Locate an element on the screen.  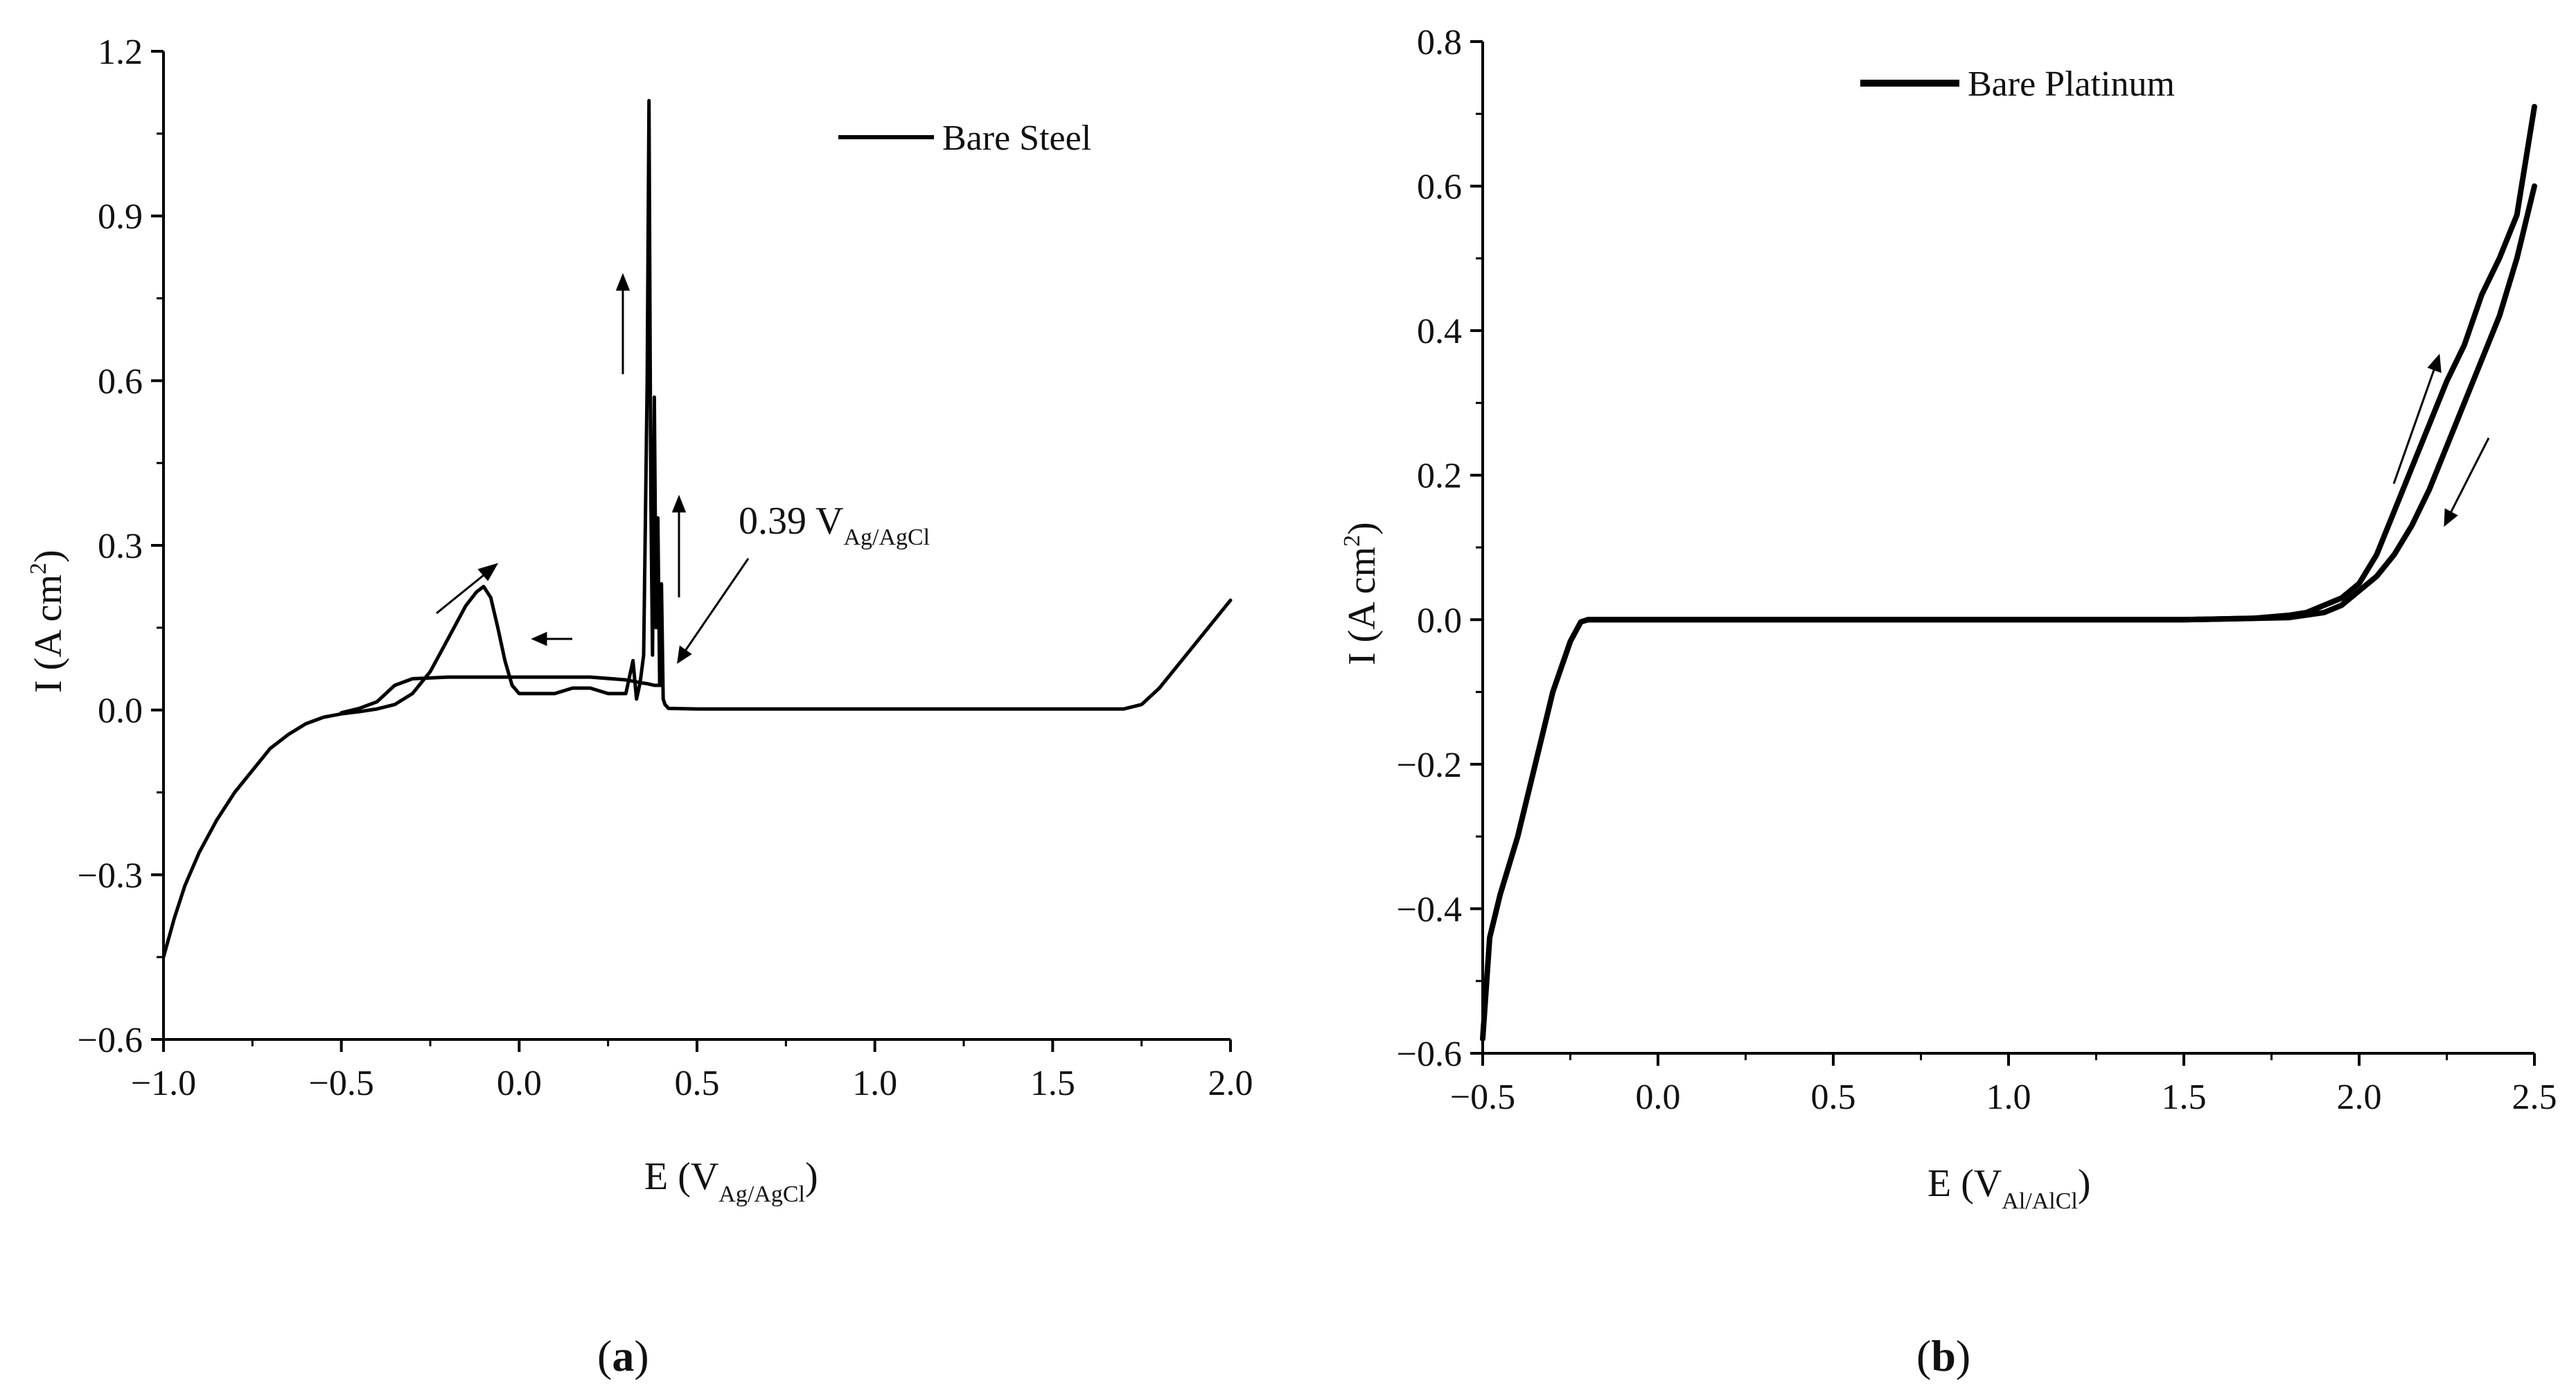
x-tick-label: 2.5 is located at coordinates (2534, 1097).